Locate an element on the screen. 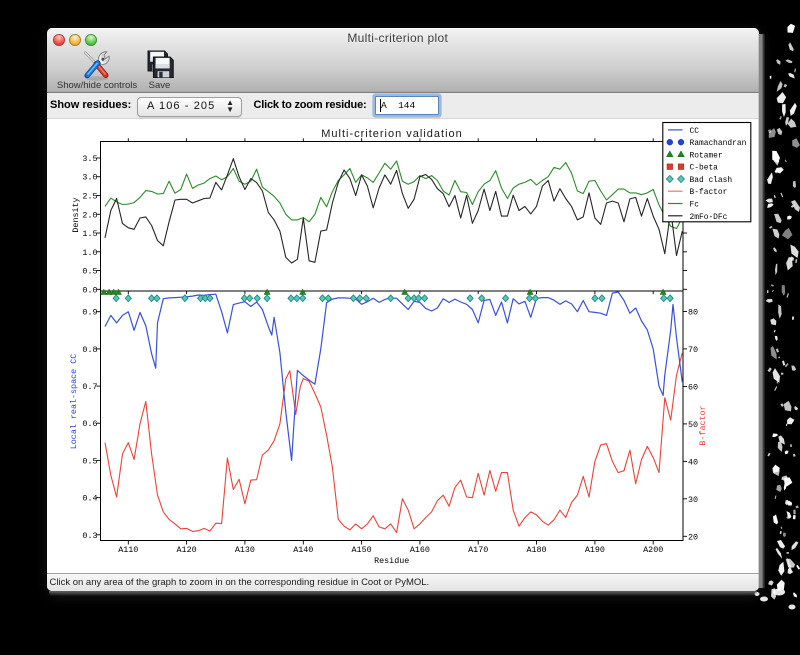 The height and width of the screenshot is (655, 800). svg-text: A180 is located at coordinates (536, 550).